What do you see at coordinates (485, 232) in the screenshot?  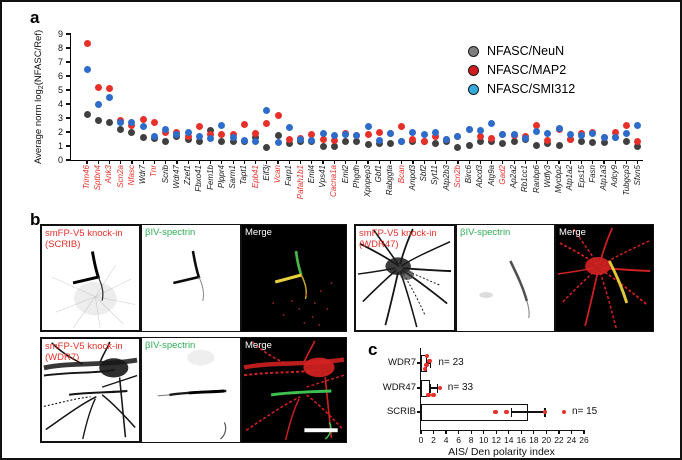 I see `spectrin-label: βIV-spectrin` at bounding box center [485, 232].